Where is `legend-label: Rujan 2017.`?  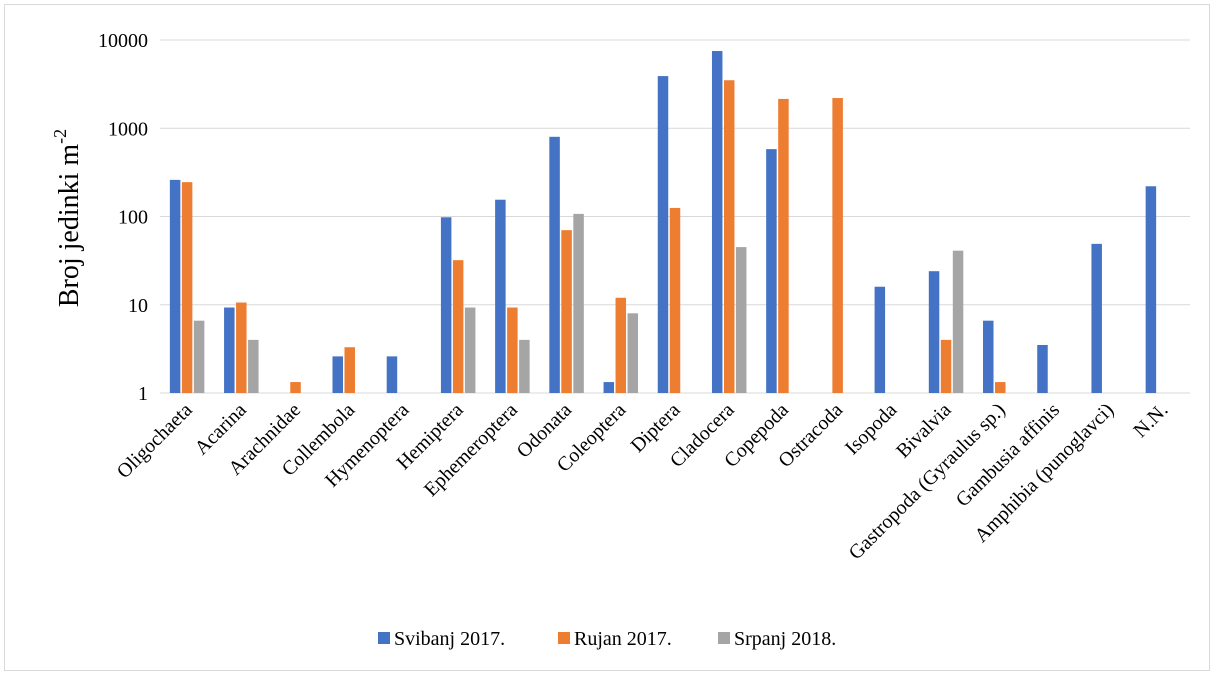
legend-label: Rujan 2017. is located at coordinates (623, 639).